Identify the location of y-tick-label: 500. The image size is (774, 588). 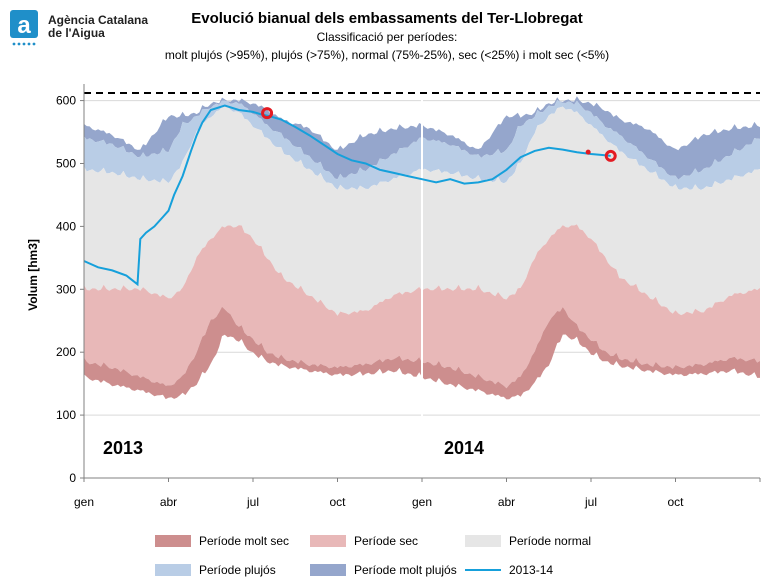
(66, 163).